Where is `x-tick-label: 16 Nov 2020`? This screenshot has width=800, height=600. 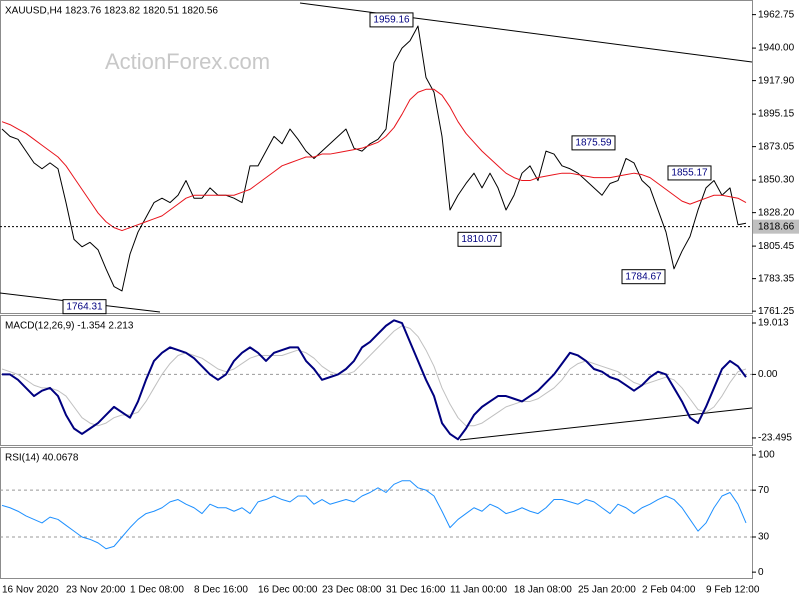 x-tick-label: 16 Nov 2020 is located at coordinates (30, 590).